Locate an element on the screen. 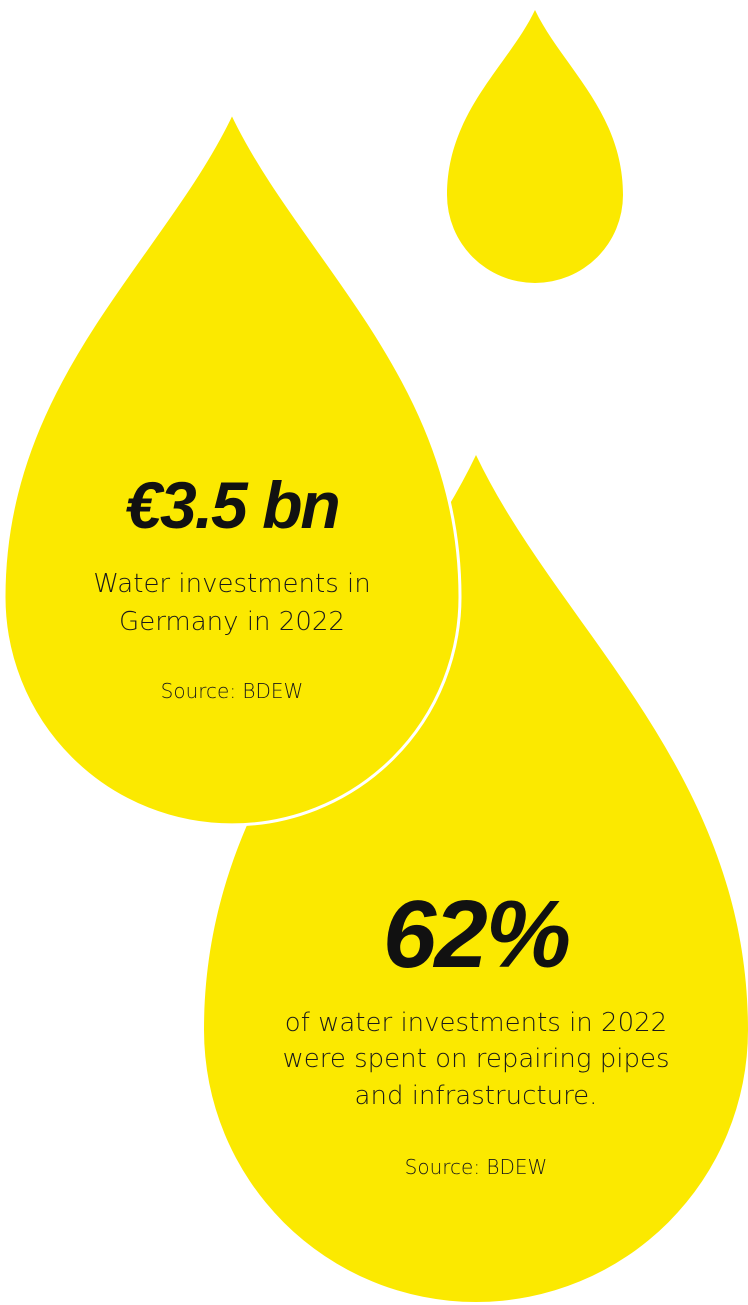  headline: 62% is located at coordinates (476, 934).